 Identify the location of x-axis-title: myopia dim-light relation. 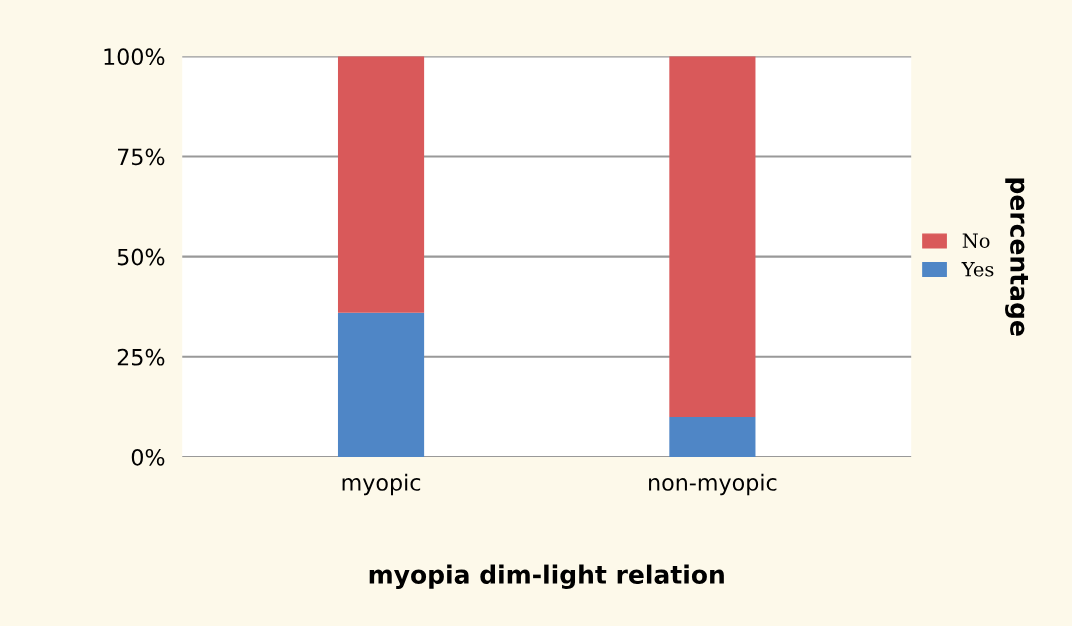
(546, 576).